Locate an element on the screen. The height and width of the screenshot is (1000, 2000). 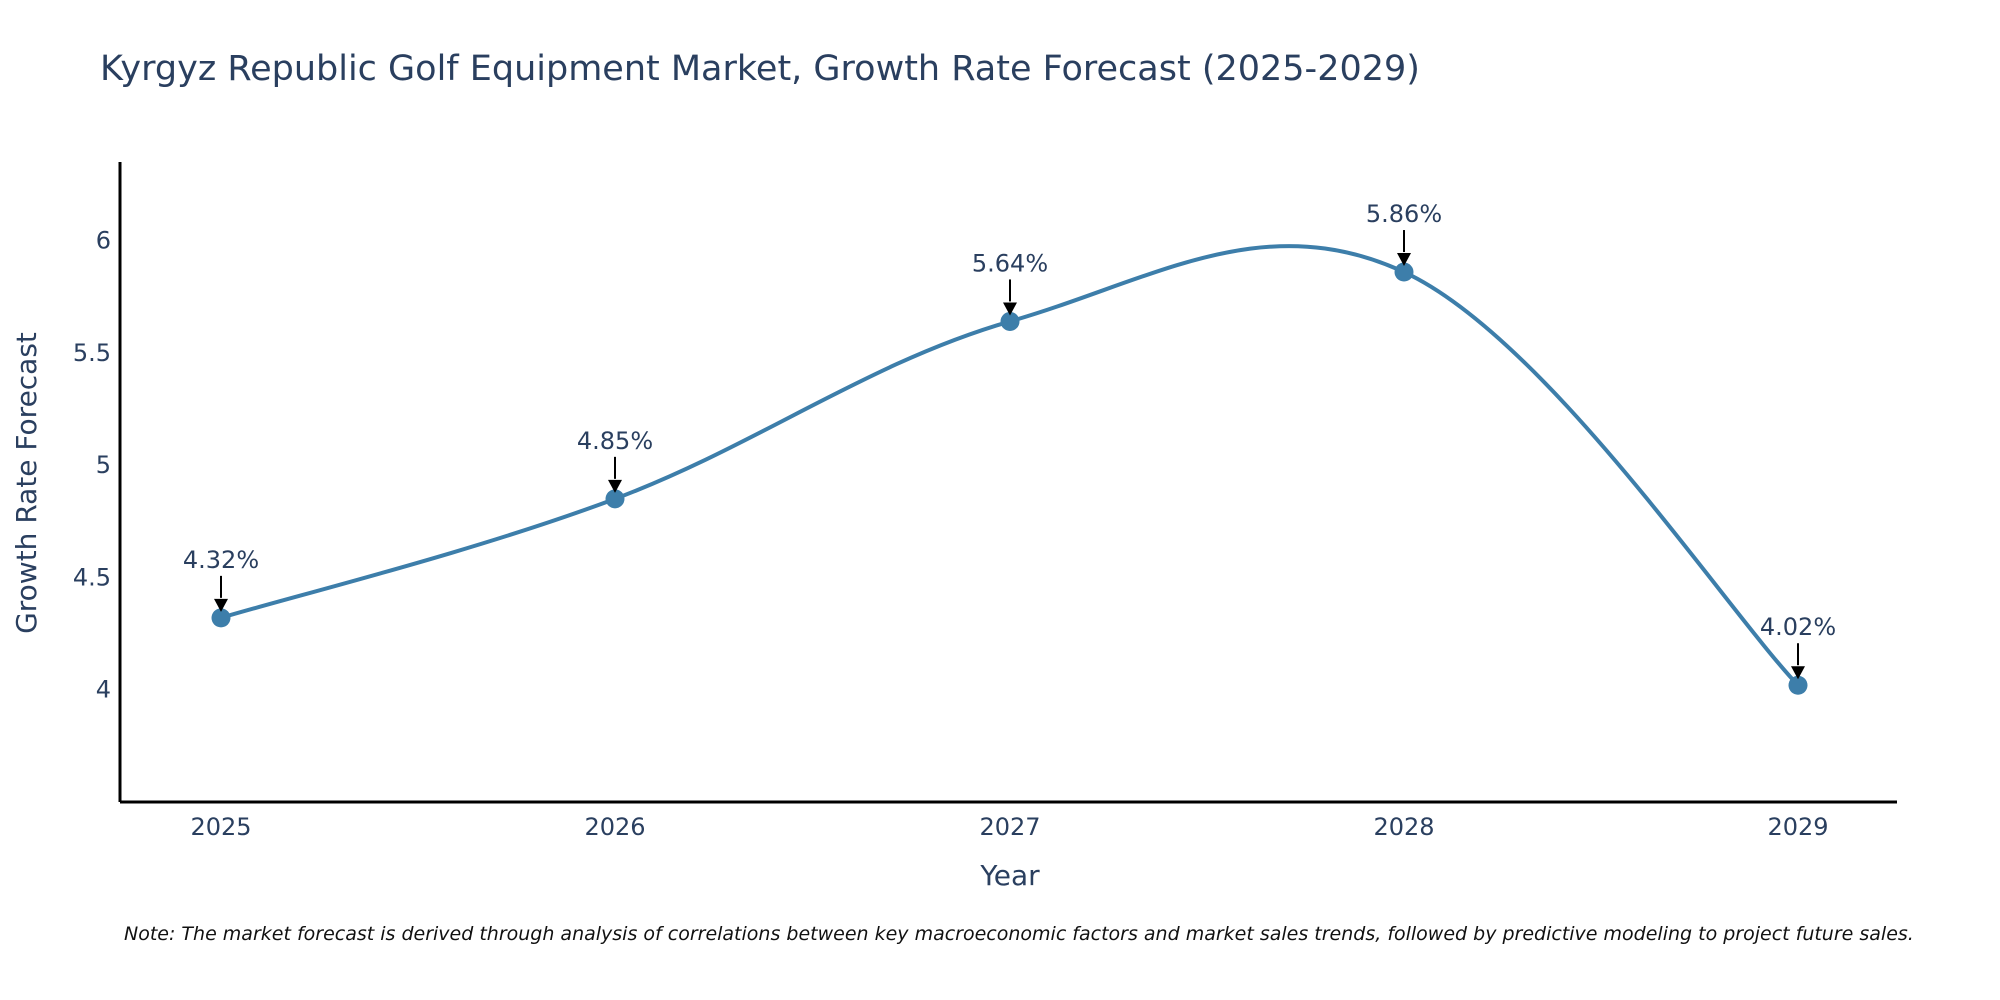
data-point-2028 is located at coordinates (1404, 272).